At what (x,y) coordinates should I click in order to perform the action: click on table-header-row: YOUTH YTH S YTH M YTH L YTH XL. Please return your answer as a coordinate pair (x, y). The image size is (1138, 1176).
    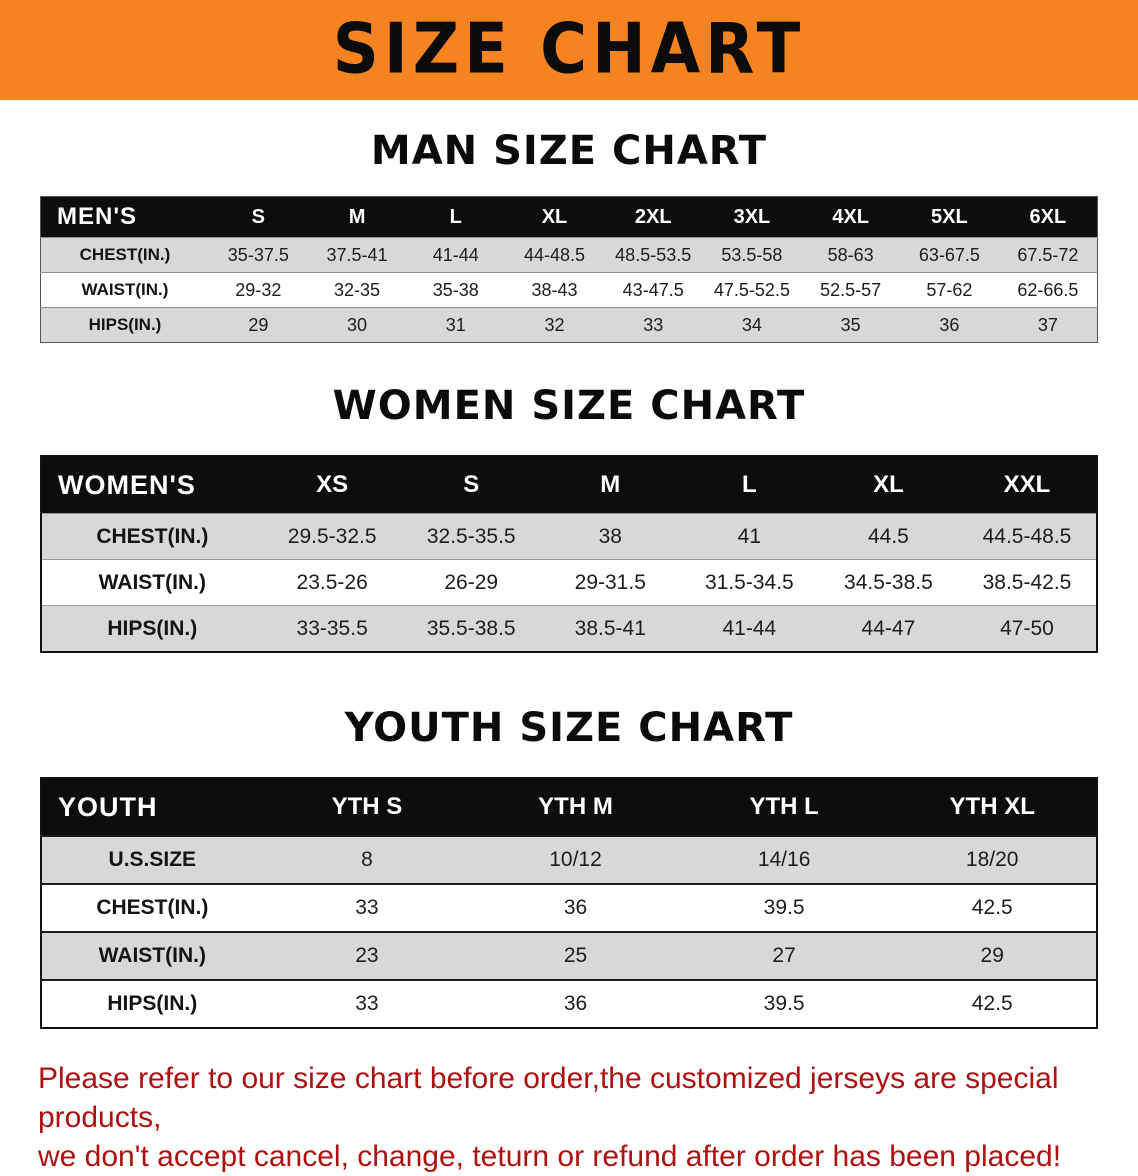
    Looking at the image, I should click on (569, 807).